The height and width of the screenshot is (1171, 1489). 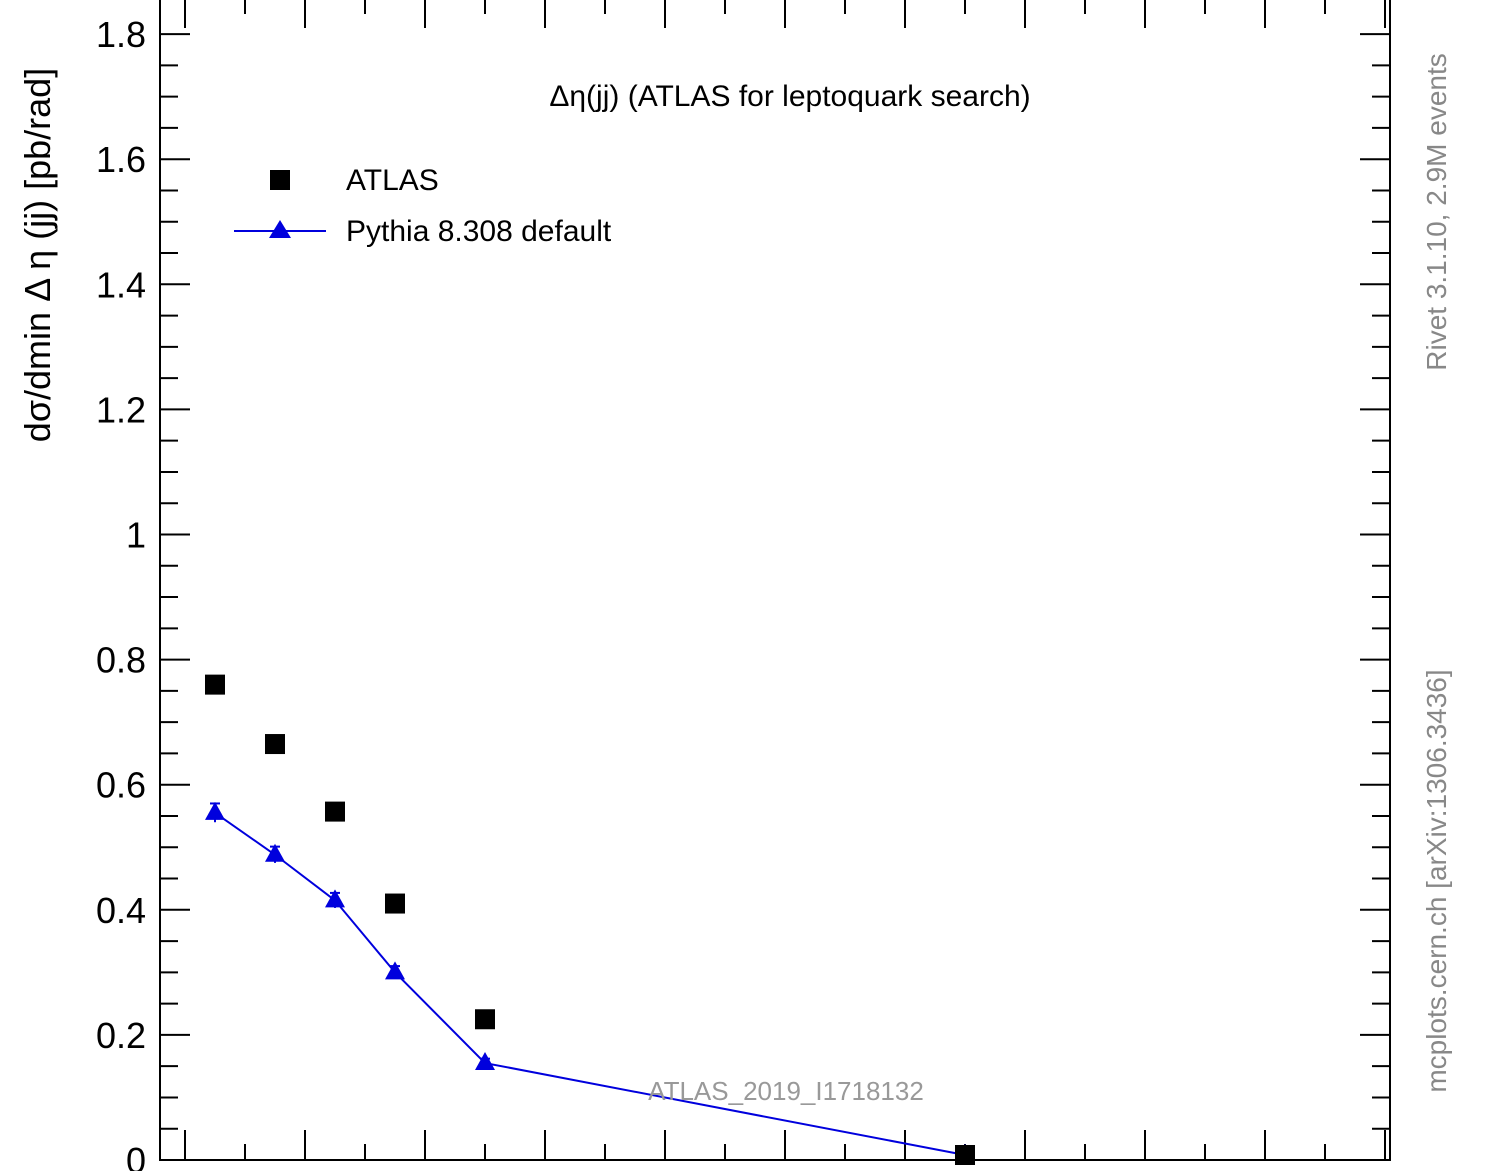 I want to click on y-tick-label: 0.6, so click(x=121, y=785).